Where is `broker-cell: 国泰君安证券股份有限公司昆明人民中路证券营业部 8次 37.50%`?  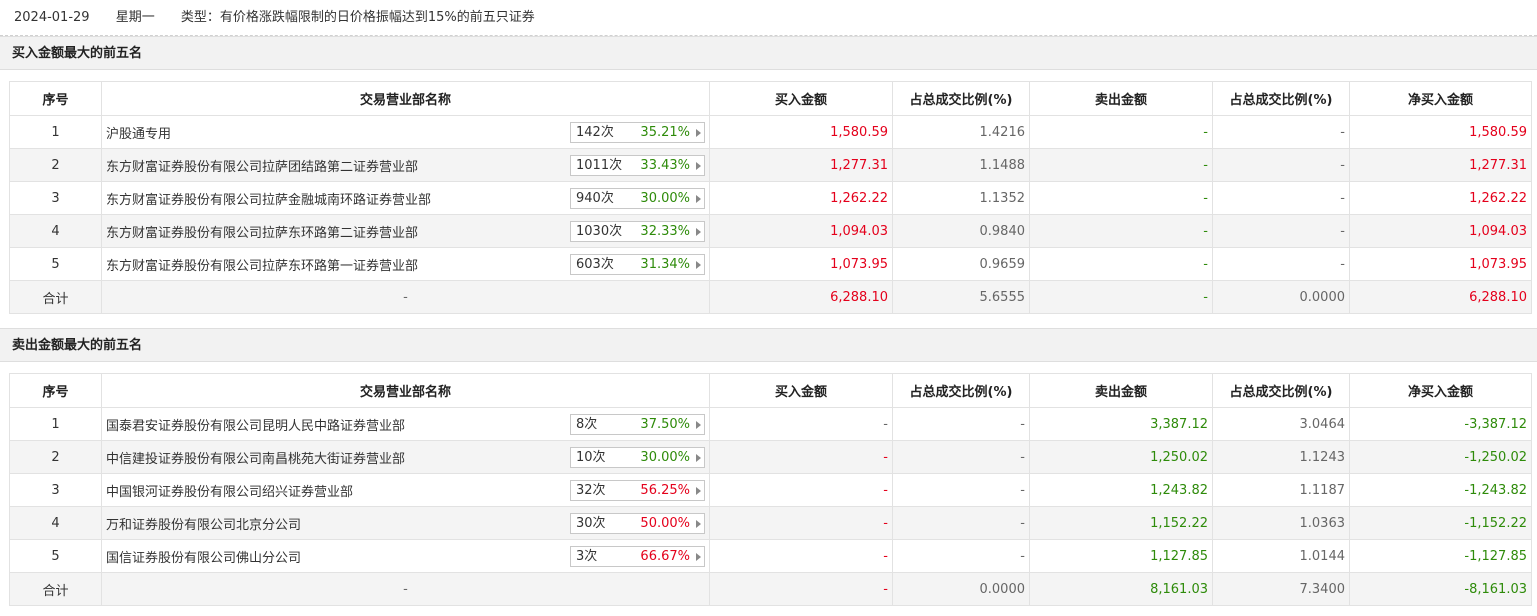 broker-cell: 国泰君安证券股份有限公司昆明人民中路证券营业部 8次 37.50% is located at coordinates (405, 424).